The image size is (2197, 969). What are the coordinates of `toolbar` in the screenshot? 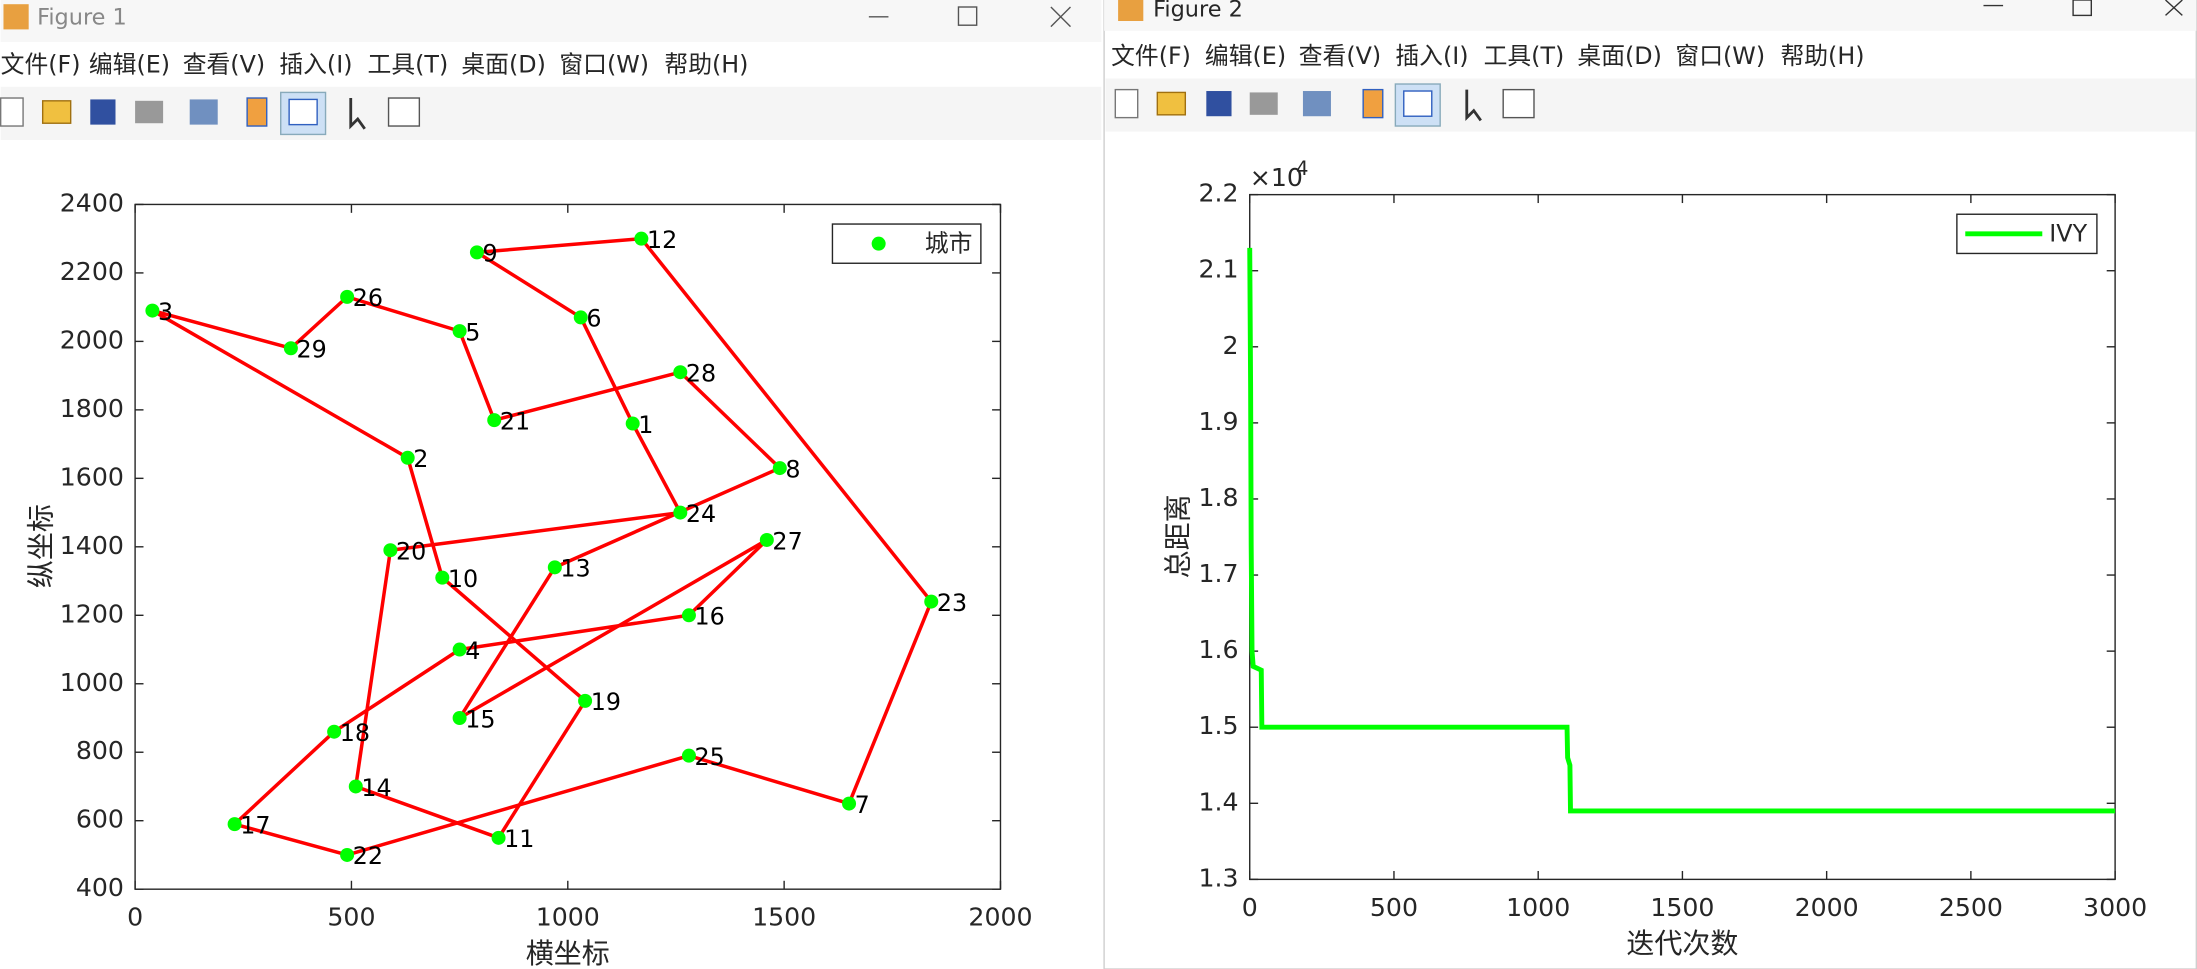 It's located at (551, 113).